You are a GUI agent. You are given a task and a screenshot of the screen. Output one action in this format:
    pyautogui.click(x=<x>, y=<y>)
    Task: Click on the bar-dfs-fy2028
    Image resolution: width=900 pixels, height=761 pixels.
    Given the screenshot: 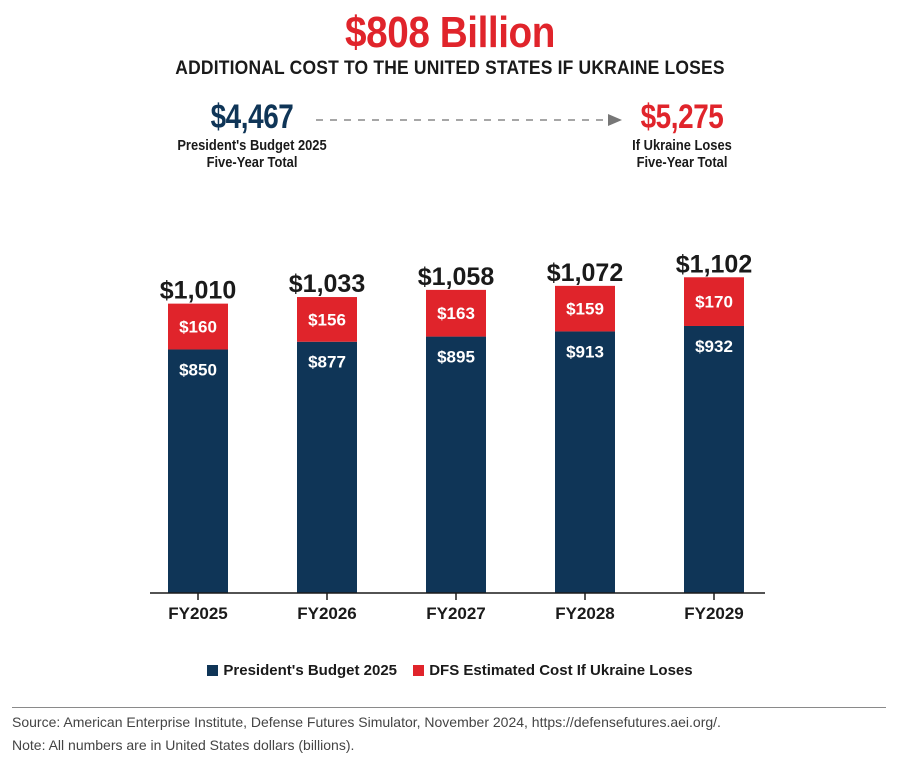 What is the action you would take?
    pyautogui.click(x=585, y=308)
    